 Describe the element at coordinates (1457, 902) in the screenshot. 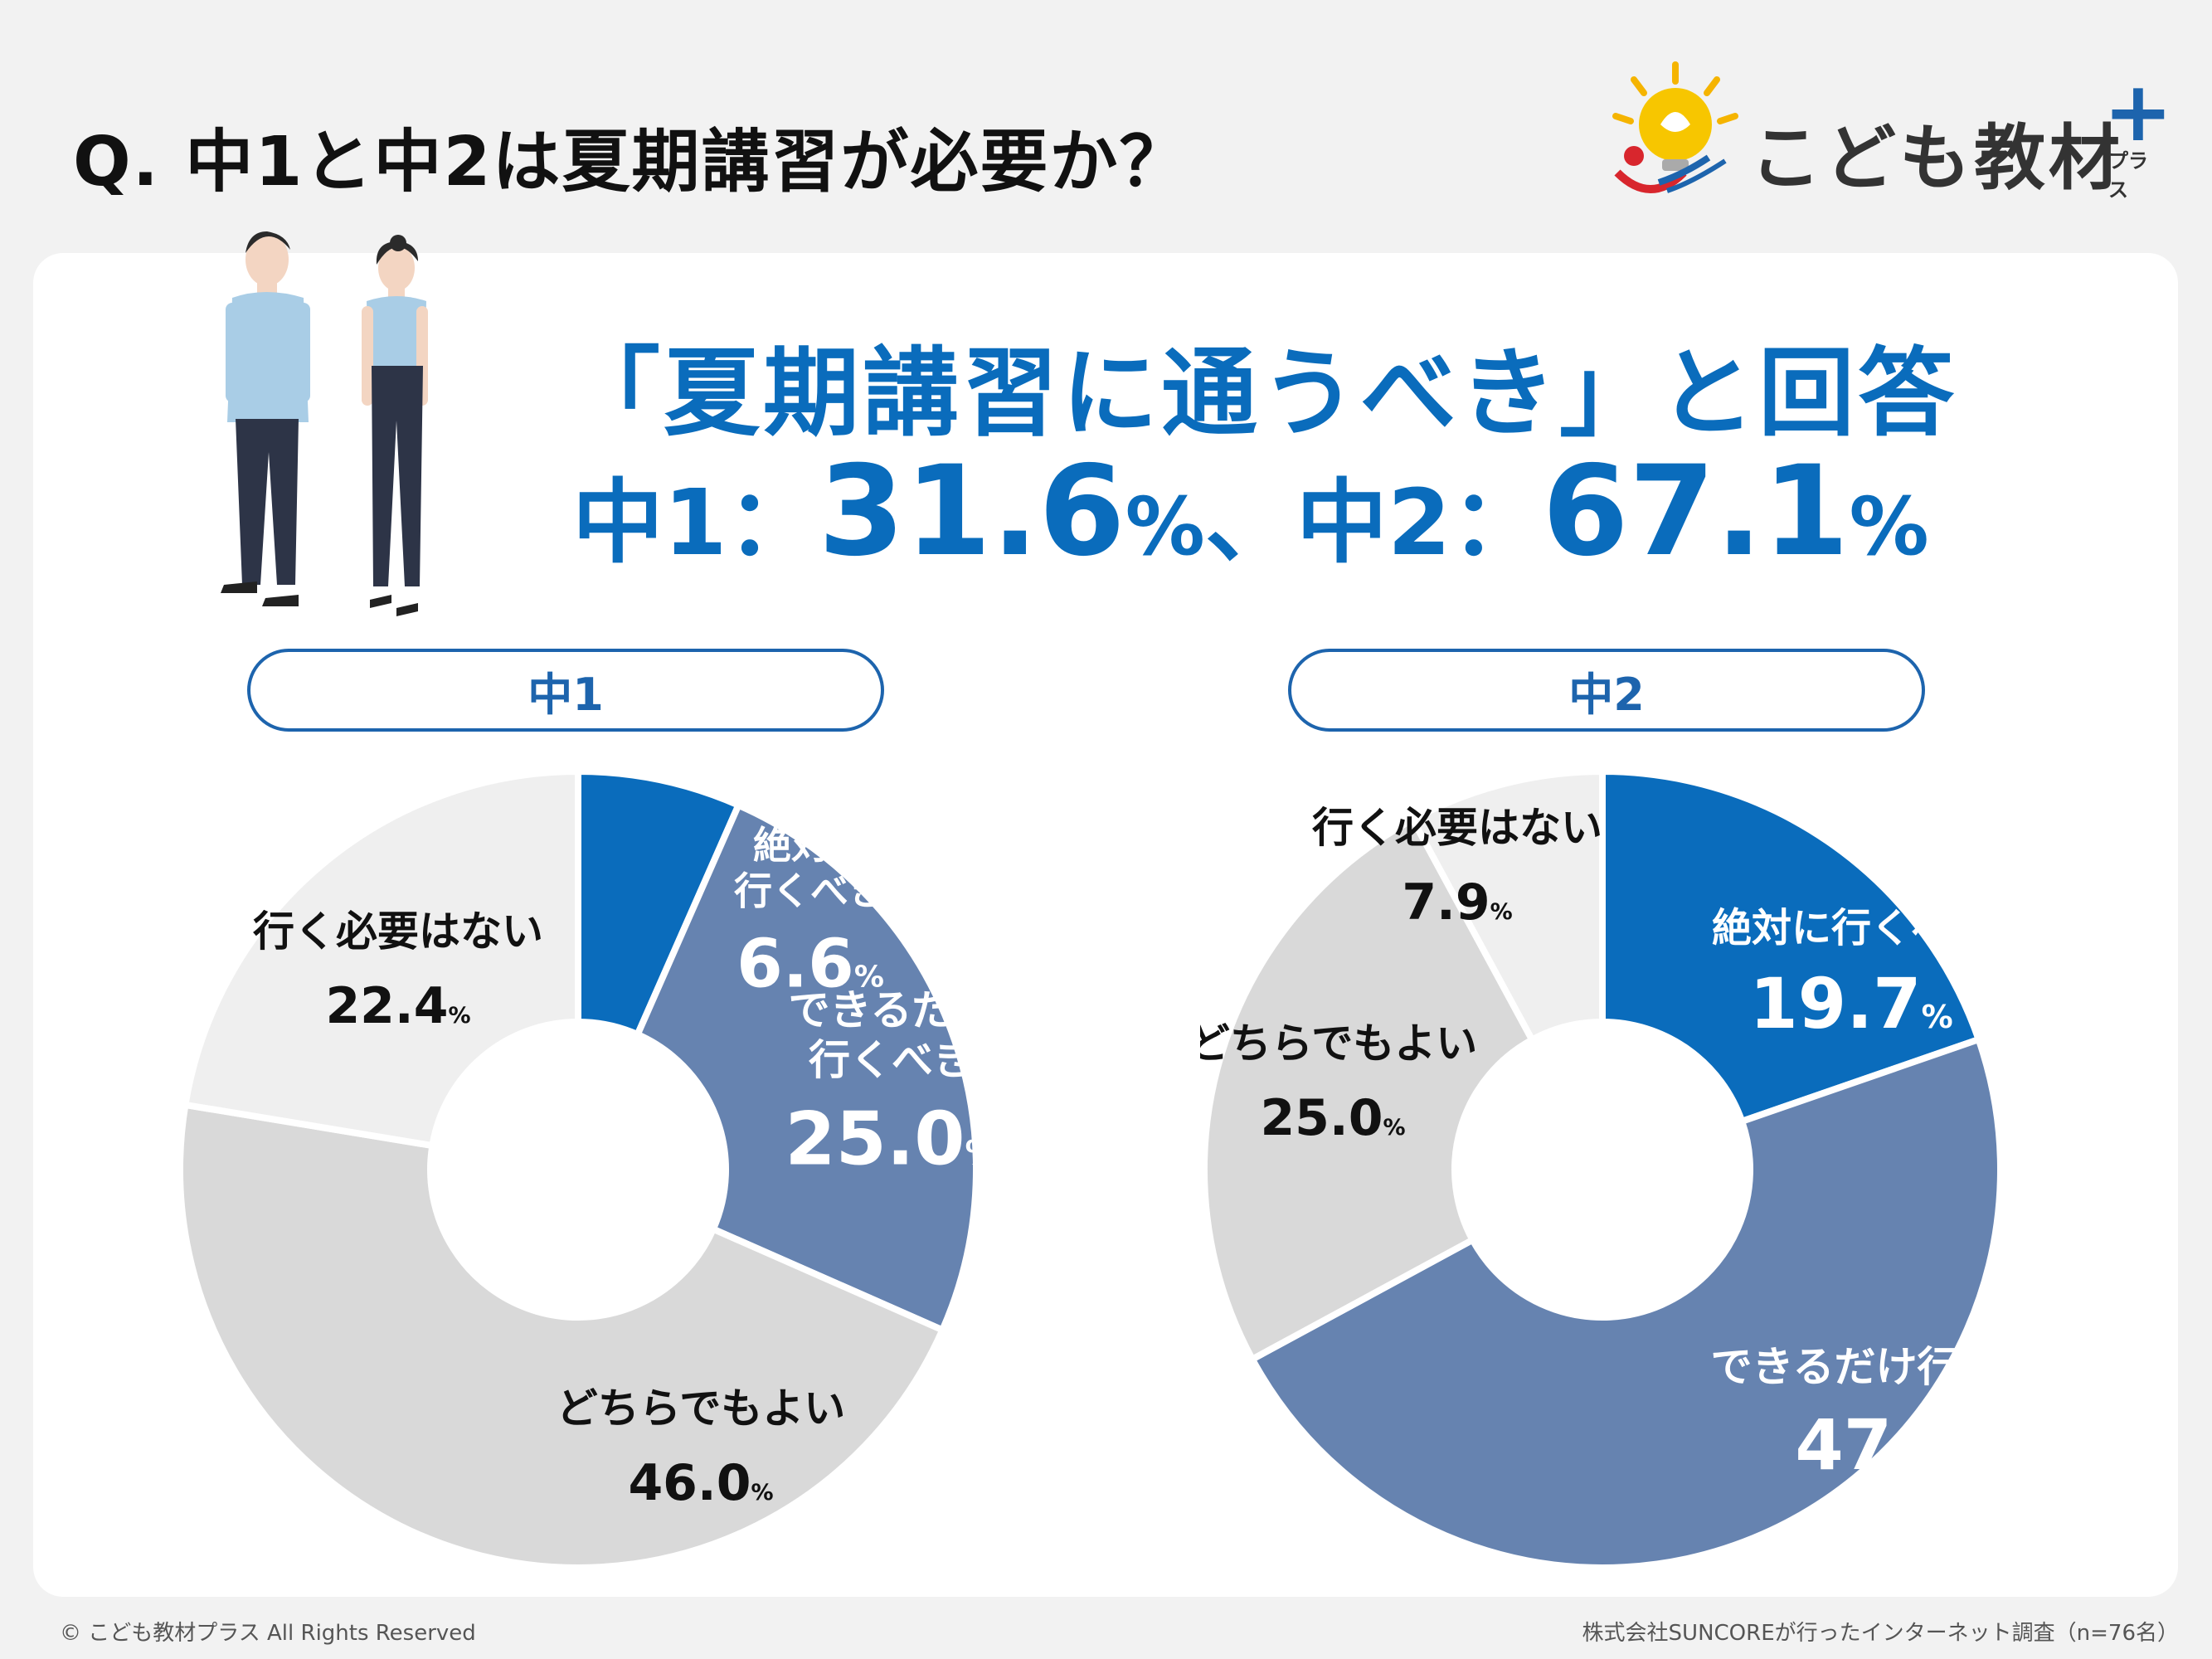

I see `slice-value-label: 7.9%` at that location.